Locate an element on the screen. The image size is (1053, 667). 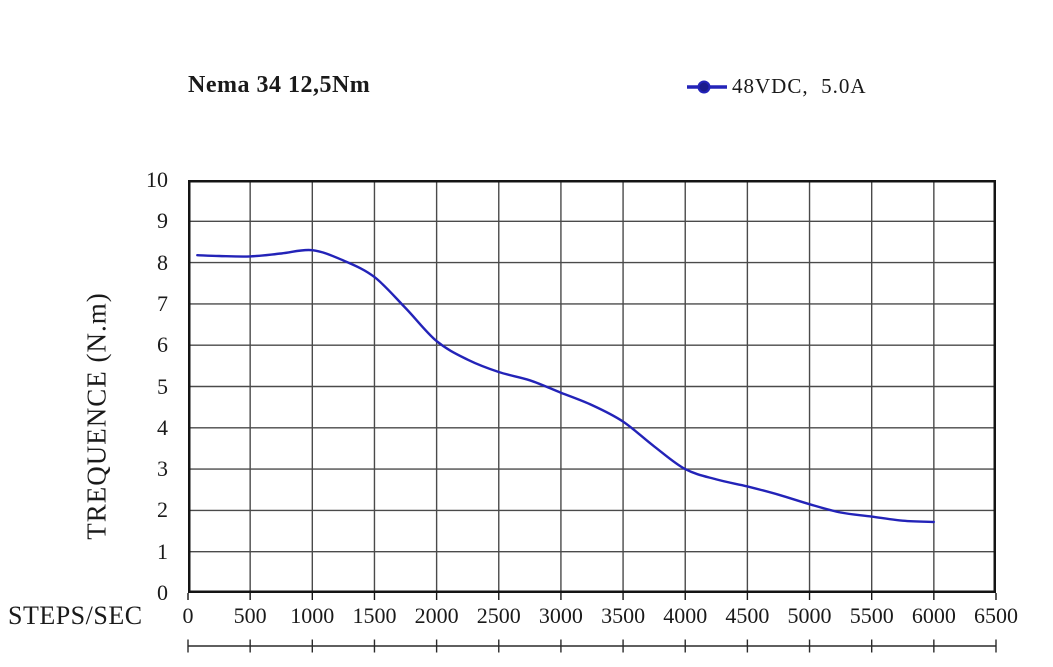
y-tick-label: 4 is located at coordinates (162, 427).